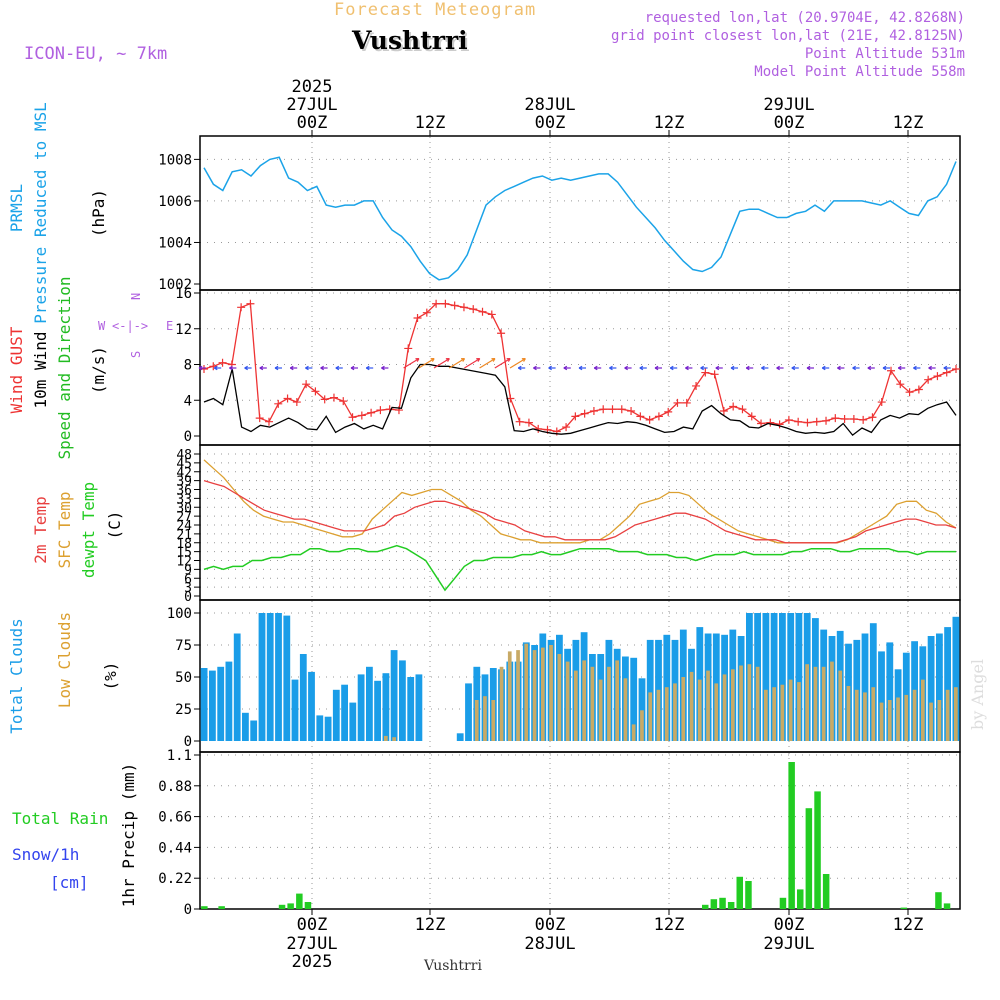 This screenshot has width=1000, height=1000. I want to click on xlabel-top-hour-4: 00Z, so click(789, 123).